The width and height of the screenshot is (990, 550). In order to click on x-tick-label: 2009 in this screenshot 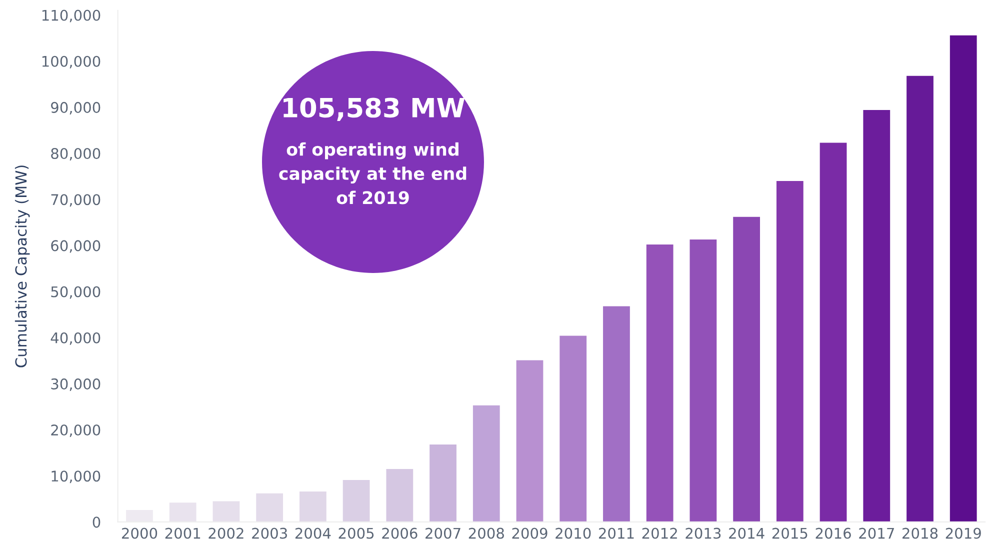, I will do `click(530, 533)`.